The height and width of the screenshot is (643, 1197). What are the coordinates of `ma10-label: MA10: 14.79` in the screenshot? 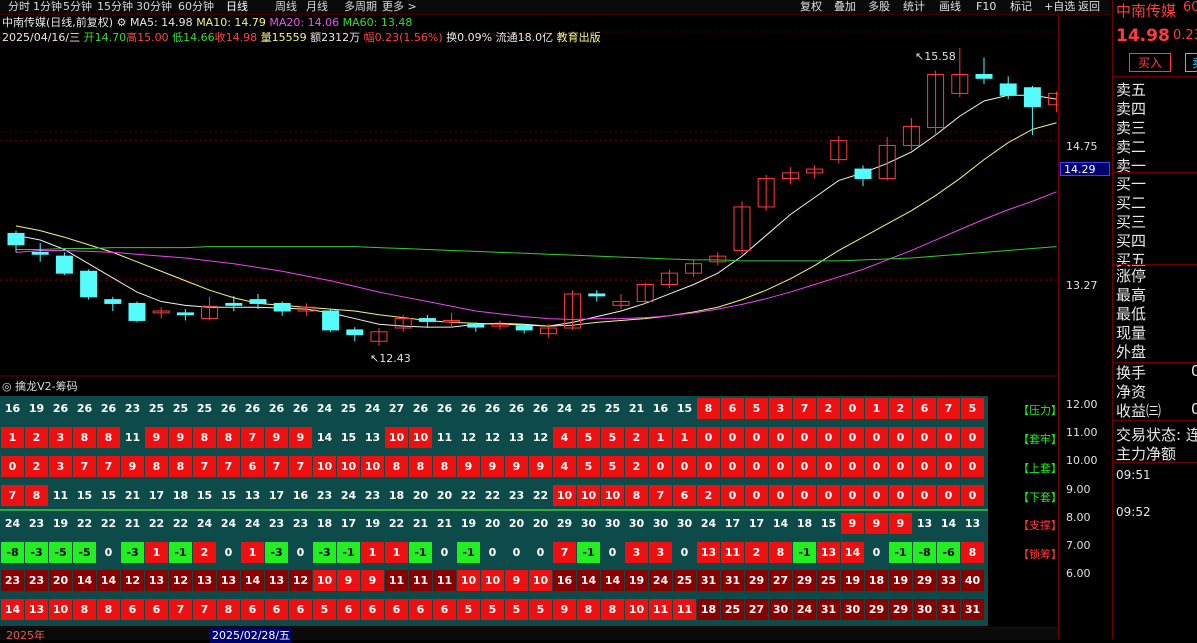 It's located at (231, 22).